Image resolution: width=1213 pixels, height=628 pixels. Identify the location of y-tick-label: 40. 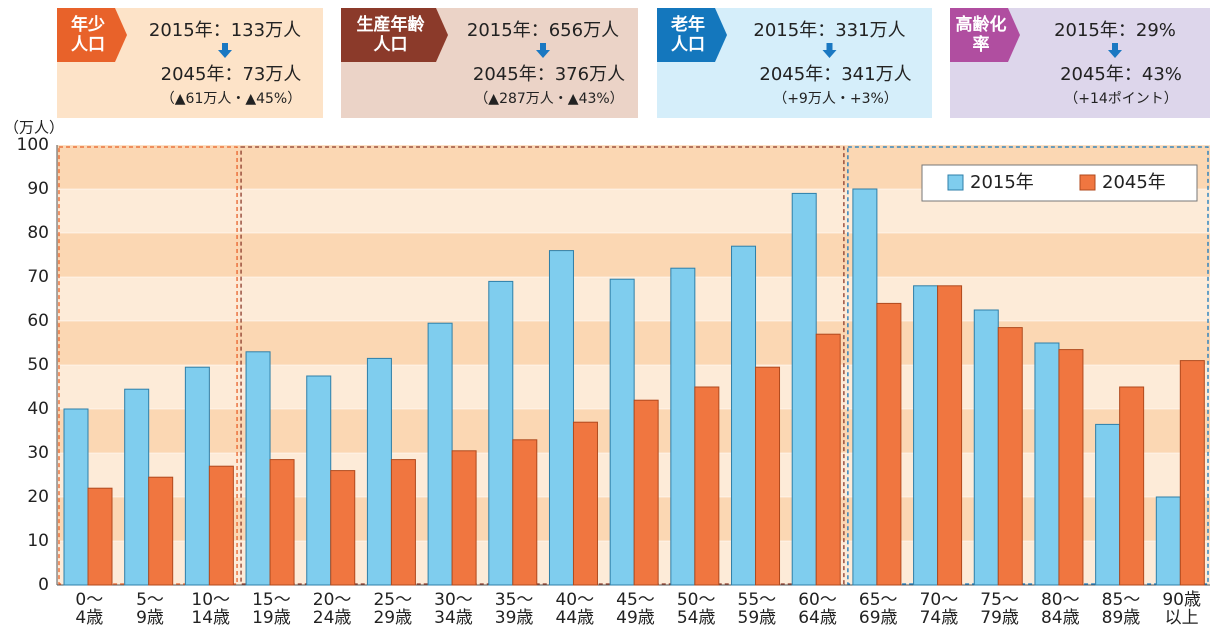
(38, 409).